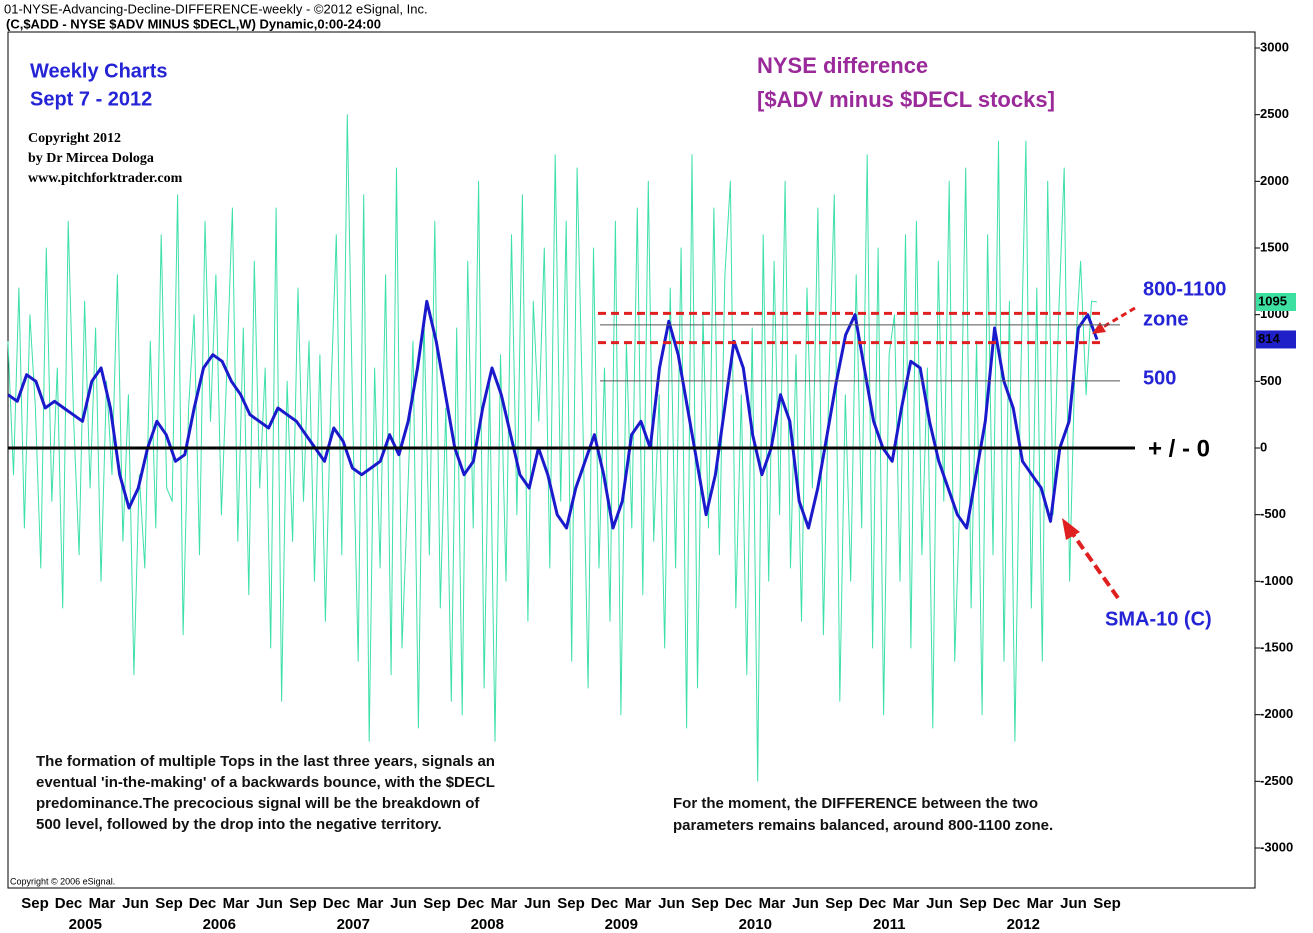 The height and width of the screenshot is (933, 1313). Describe the element at coordinates (1272, 300) in the screenshot. I see `last-value-label: 1095` at that location.